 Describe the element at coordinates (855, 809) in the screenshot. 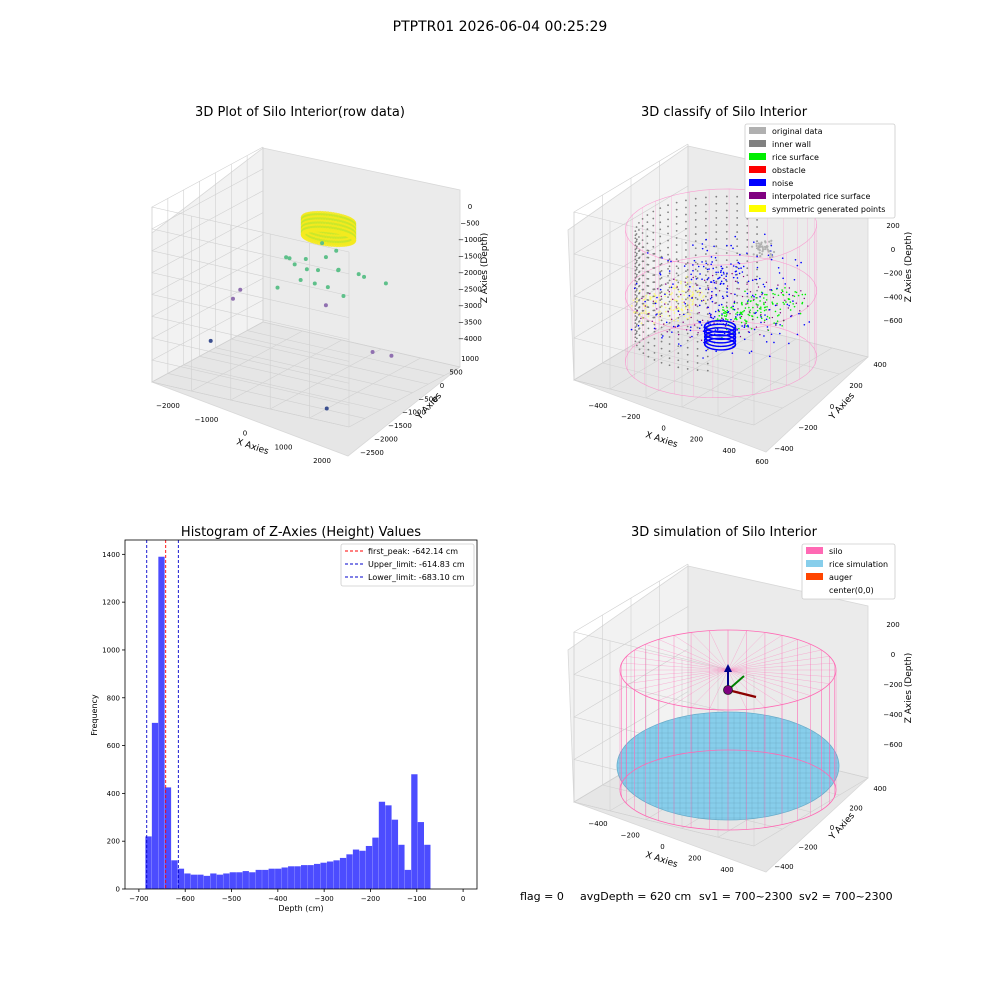

I see `simulation-y-tick-label: 200` at that location.